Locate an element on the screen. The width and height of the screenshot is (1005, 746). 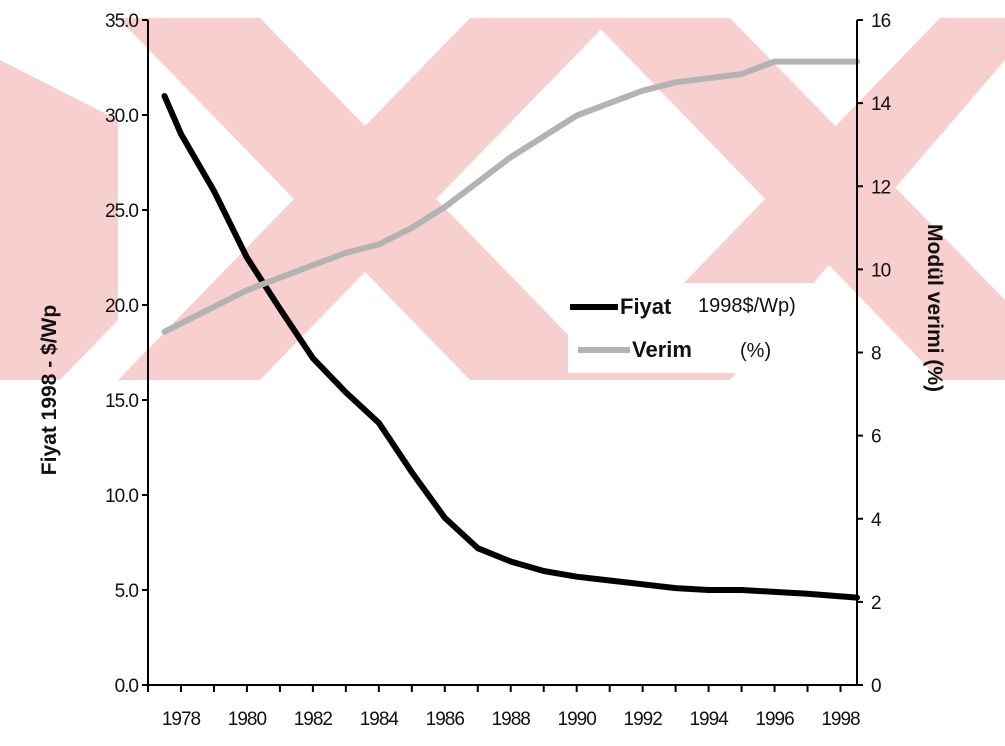
right-axis-title: Modül verimi (%) is located at coordinates (934, 308).